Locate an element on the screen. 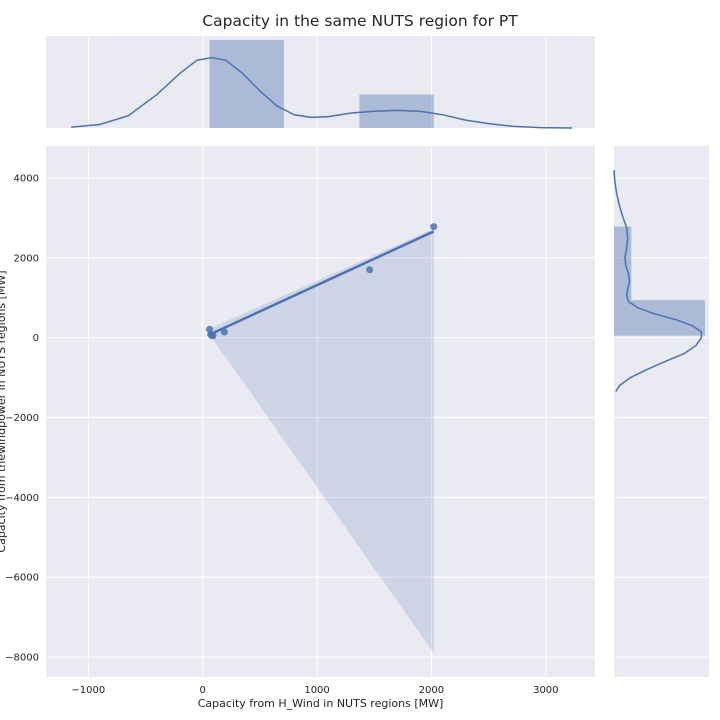  y-tick-label: −2000 is located at coordinates (22, 418).